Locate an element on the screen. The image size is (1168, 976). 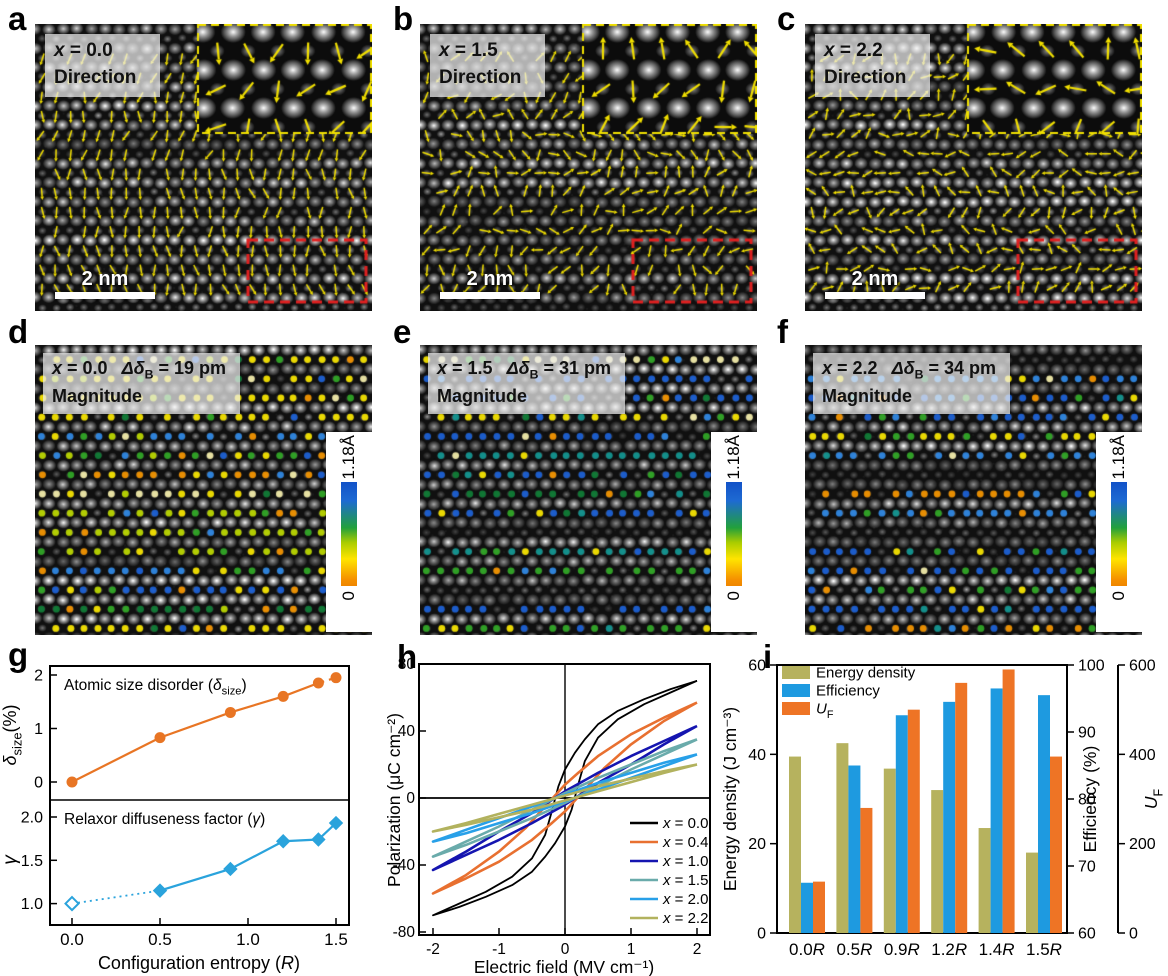
h-ytick: -80 is located at coordinates (404, 932).